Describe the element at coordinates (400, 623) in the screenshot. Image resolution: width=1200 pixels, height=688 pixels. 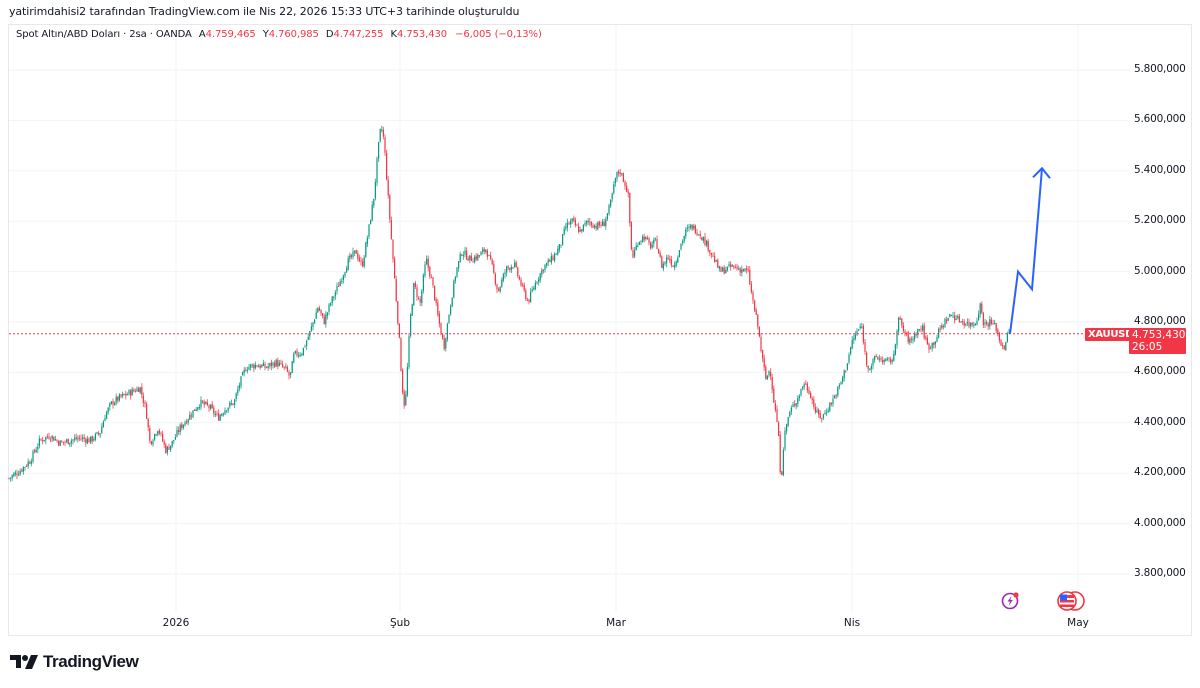
I see `time-axis-tick: Şub` at that location.